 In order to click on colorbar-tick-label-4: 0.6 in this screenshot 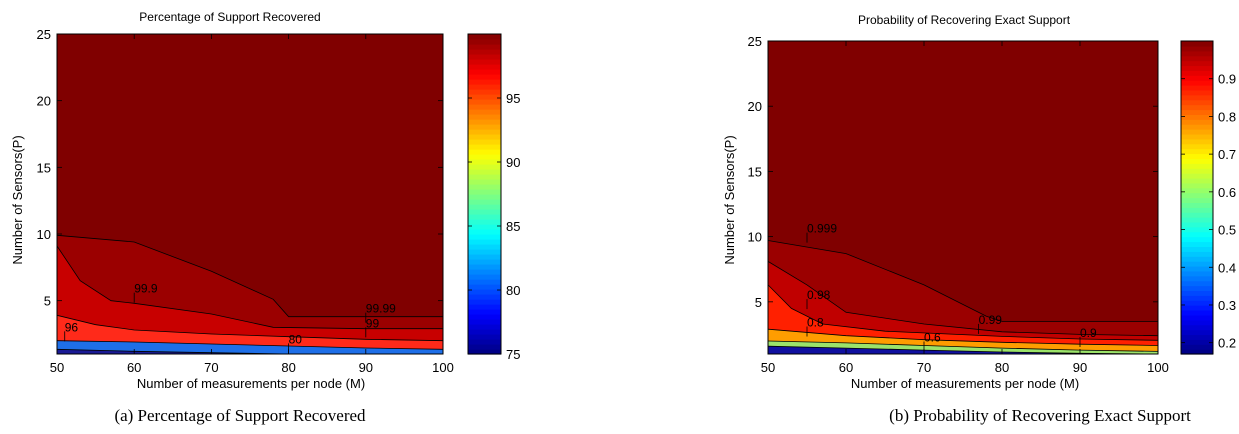, I will do `click(1227, 192)`.